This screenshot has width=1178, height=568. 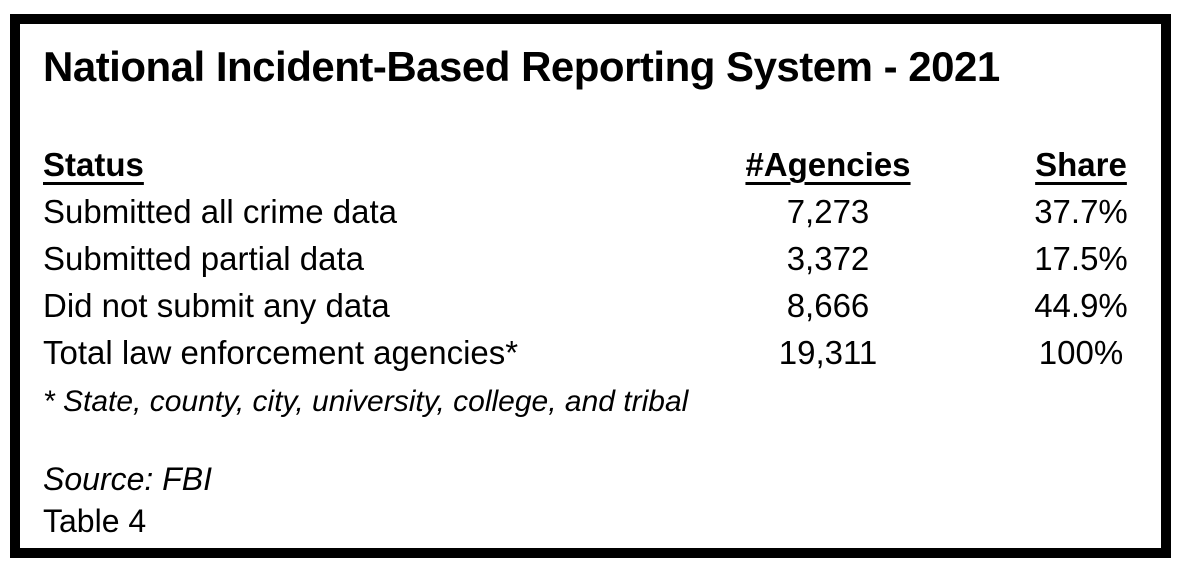 I want to click on table-header-row: Status #Agencies Share, so click(x=602, y=164).